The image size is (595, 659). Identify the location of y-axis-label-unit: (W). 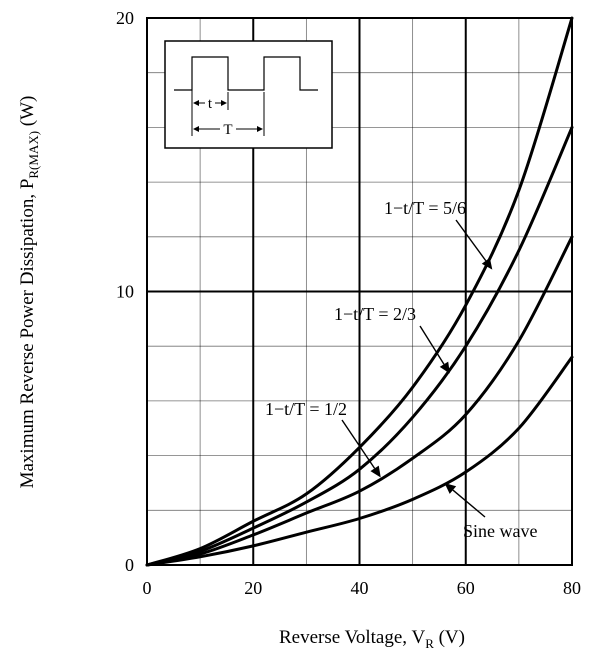
(27, 113).